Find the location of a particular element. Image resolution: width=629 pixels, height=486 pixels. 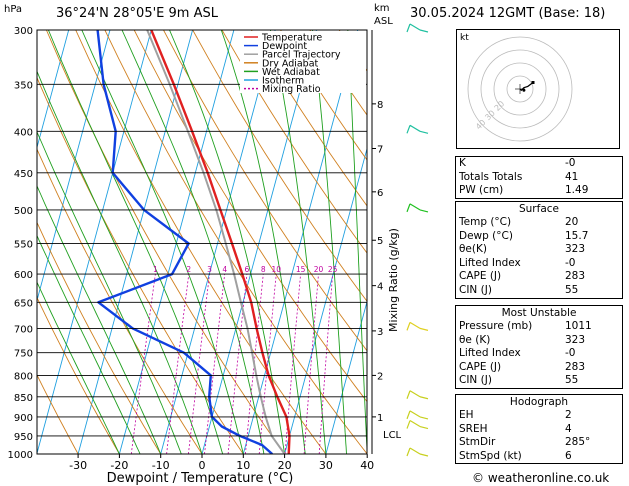

surface-value: 20 is located at coordinates (572, 222).